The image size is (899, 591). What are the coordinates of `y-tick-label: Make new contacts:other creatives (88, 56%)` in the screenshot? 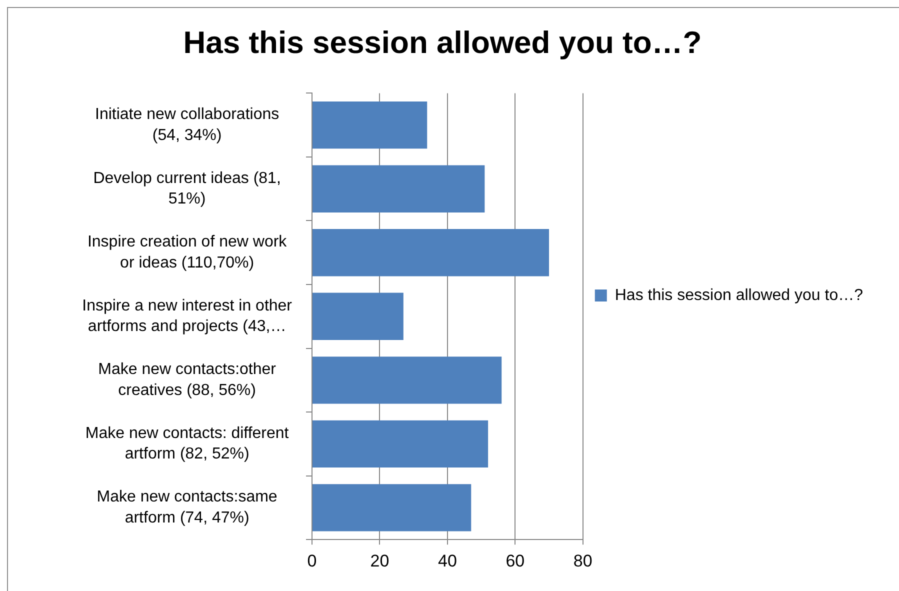 It's located at (187, 380).